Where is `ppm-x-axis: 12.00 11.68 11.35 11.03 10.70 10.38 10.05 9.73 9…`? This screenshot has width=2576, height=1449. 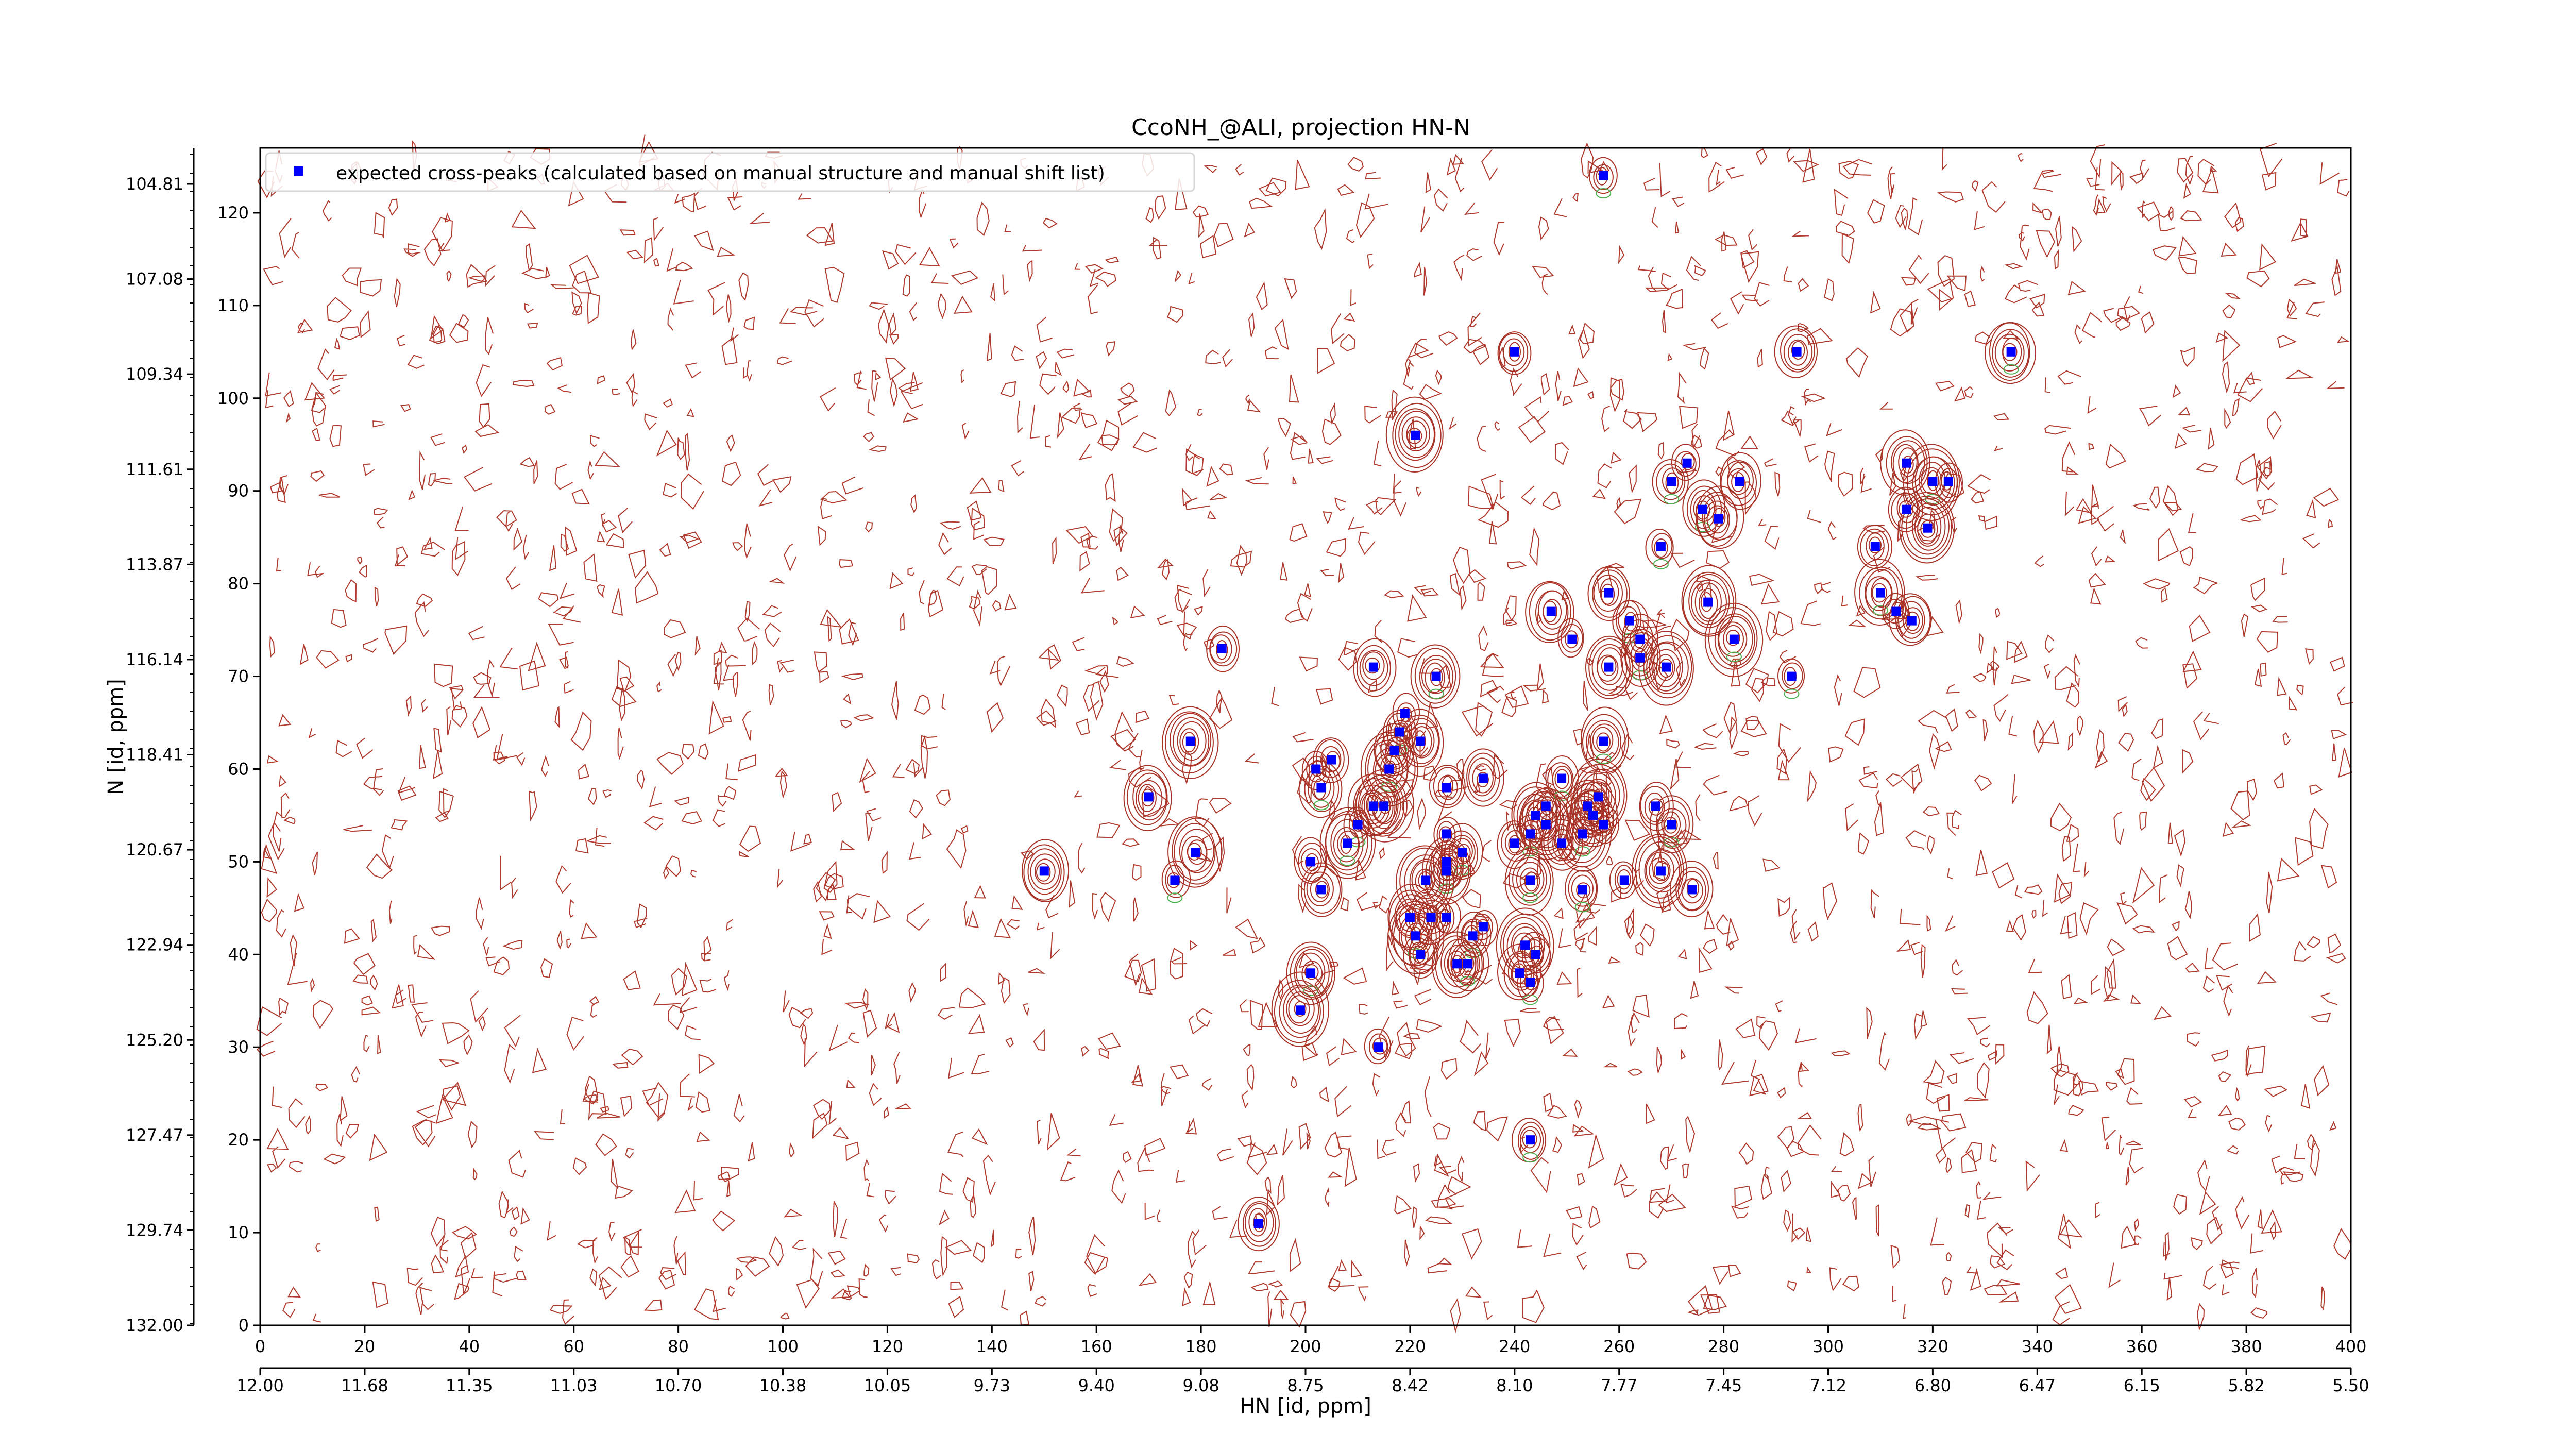 ppm-x-axis: 12.00 11.68 11.35 11.03 10.70 10.38 10.05 9.73 9… is located at coordinates (1302, 1381).